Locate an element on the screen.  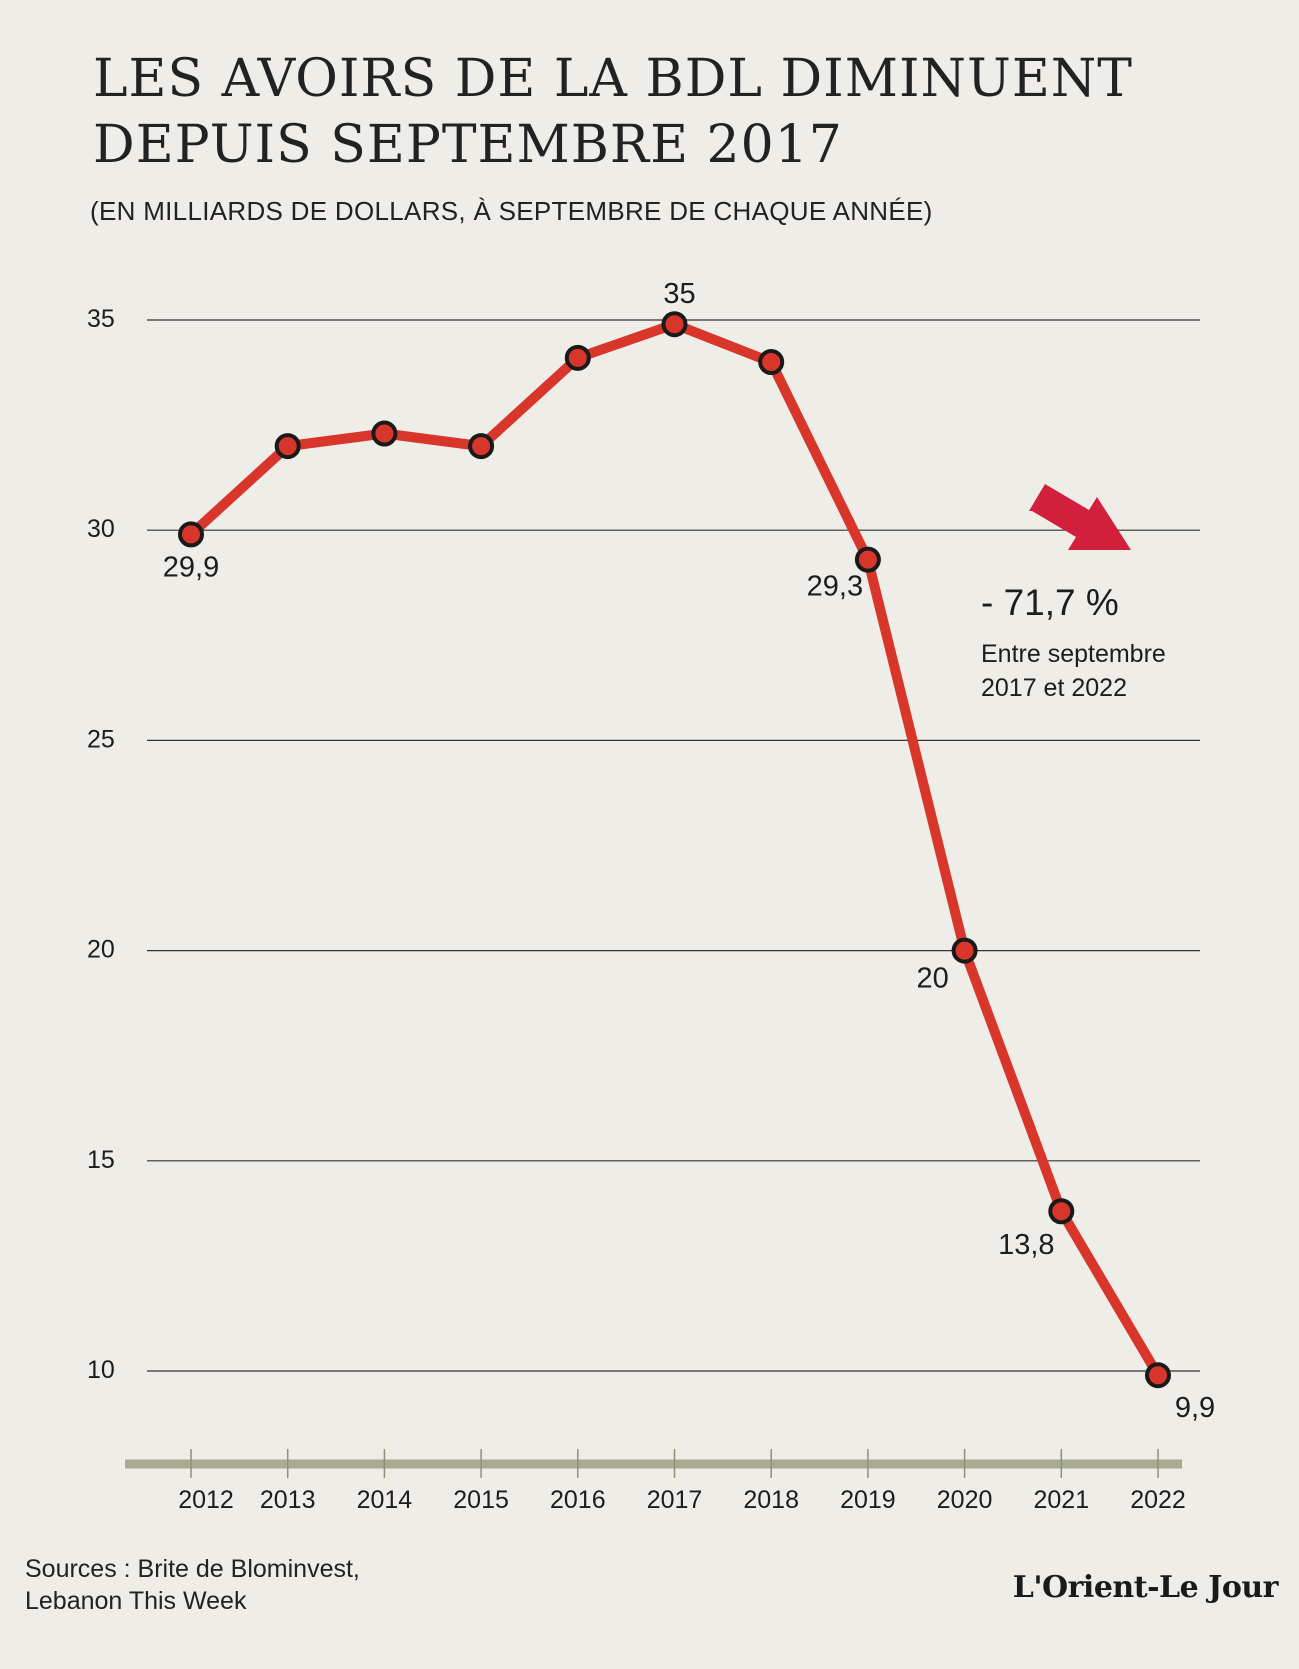
x-tick-label: 2012 is located at coordinates (206, 1500).